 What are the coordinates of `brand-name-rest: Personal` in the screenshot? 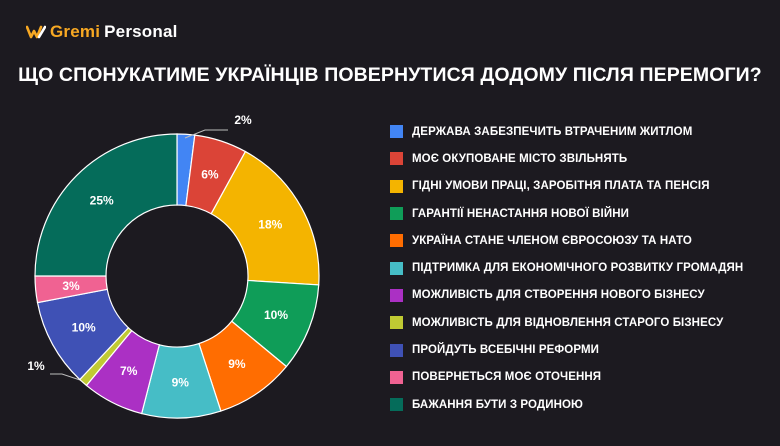 It's located at (141, 31).